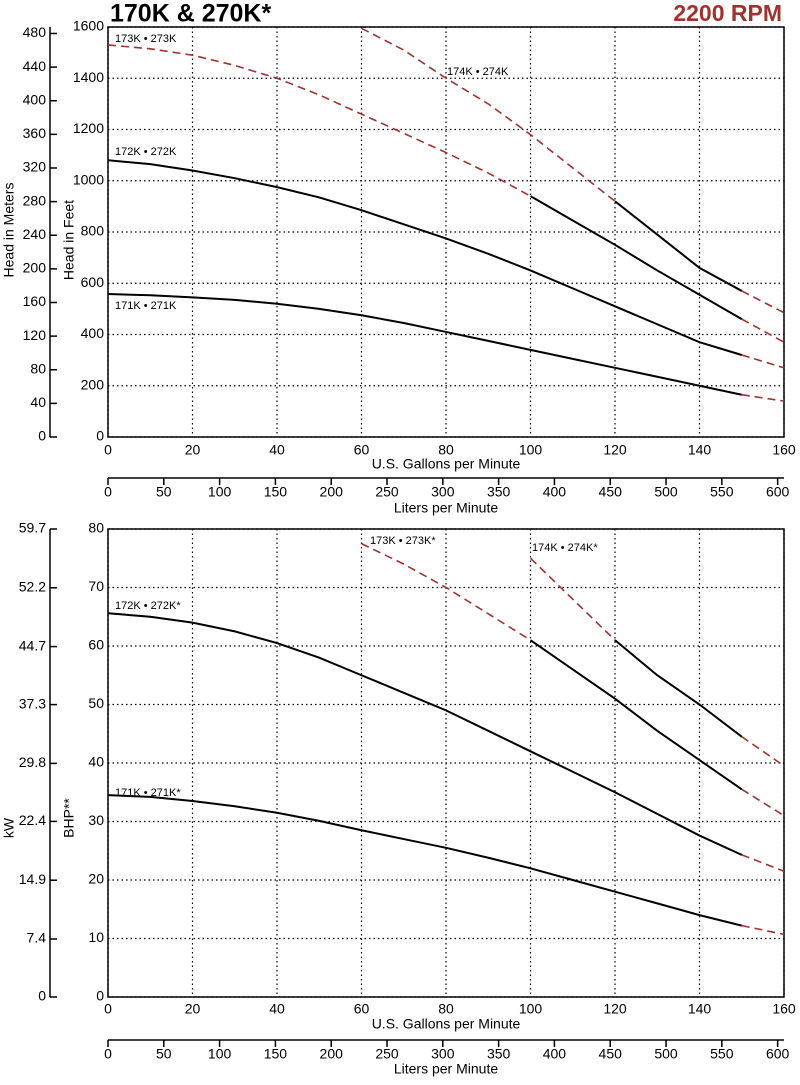  Describe the element at coordinates (478, 72) in the screenshot. I see `curve-label: 174K • 274K` at that location.